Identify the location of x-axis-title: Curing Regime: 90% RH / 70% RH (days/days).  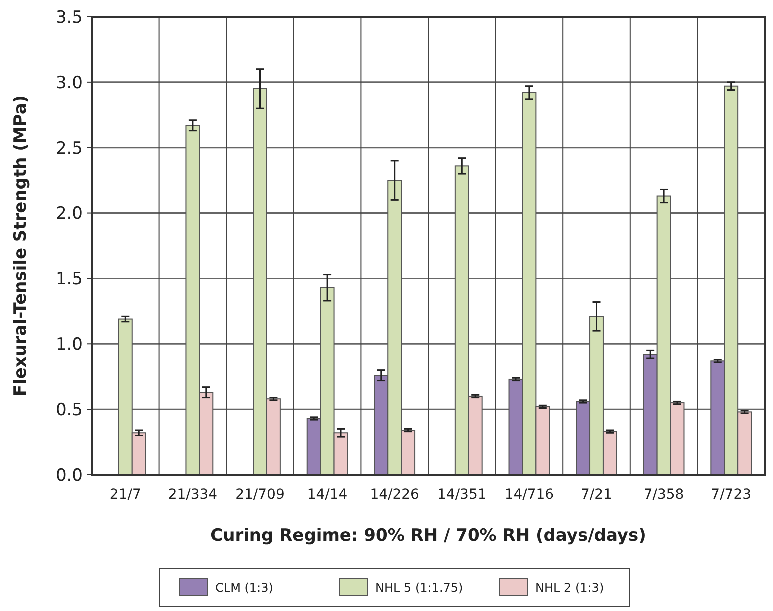
(428, 536).